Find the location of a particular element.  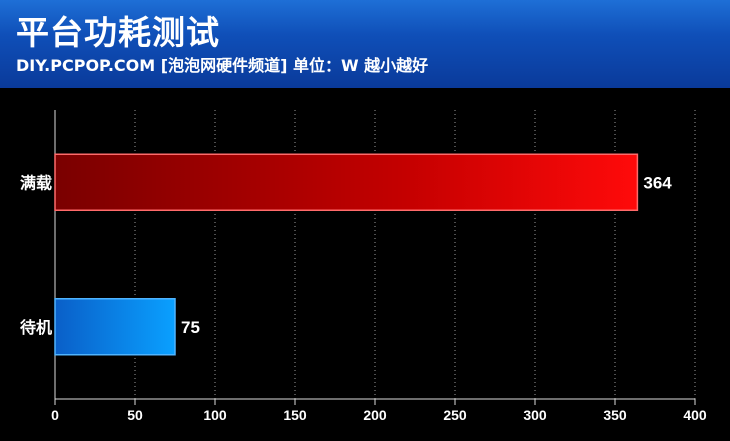

x-tick-label: 200 is located at coordinates (375, 415).